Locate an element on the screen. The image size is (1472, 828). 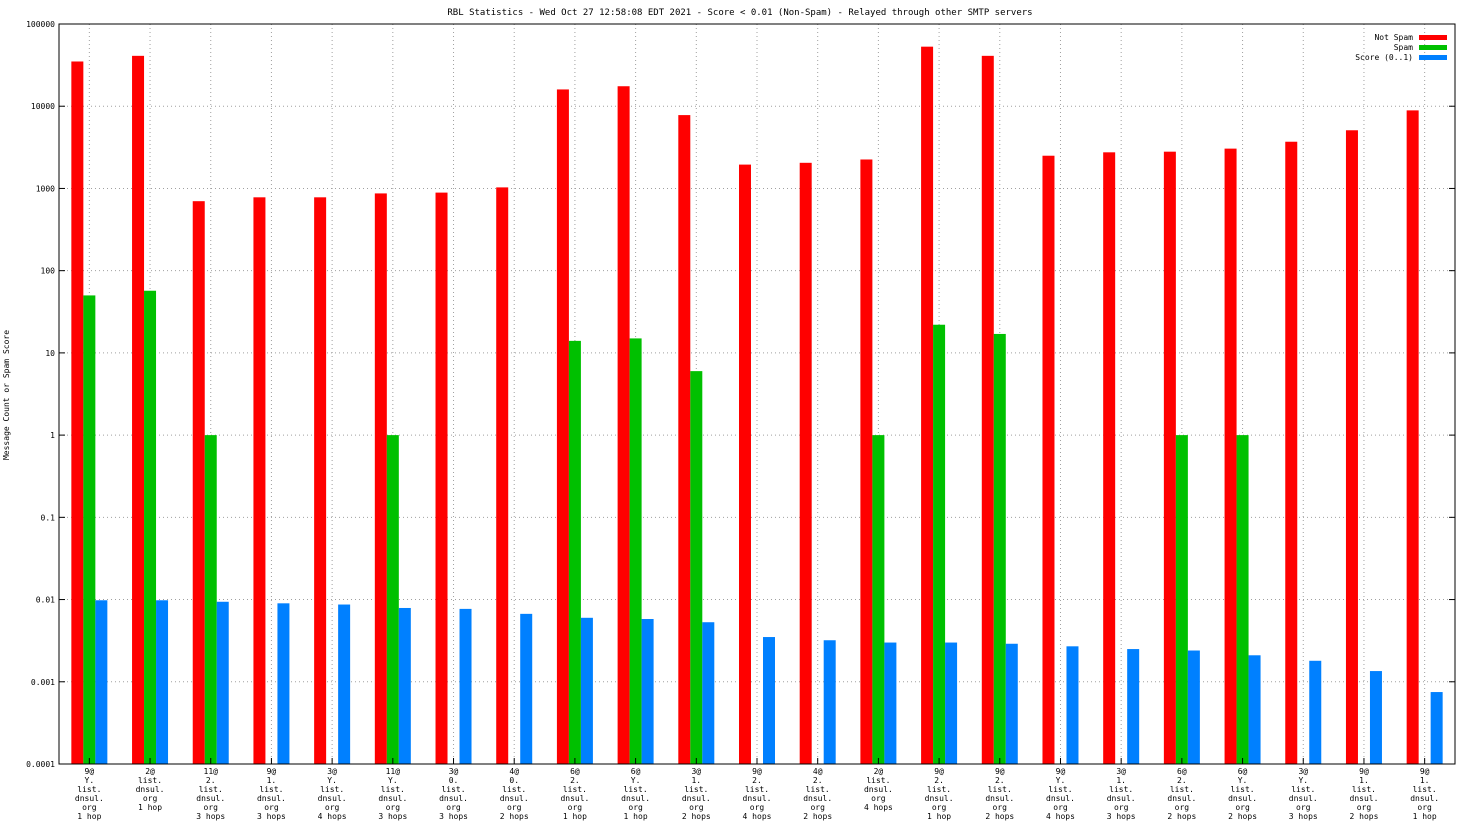
y-tick-label: 0.001 is located at coordinates (43, 682).